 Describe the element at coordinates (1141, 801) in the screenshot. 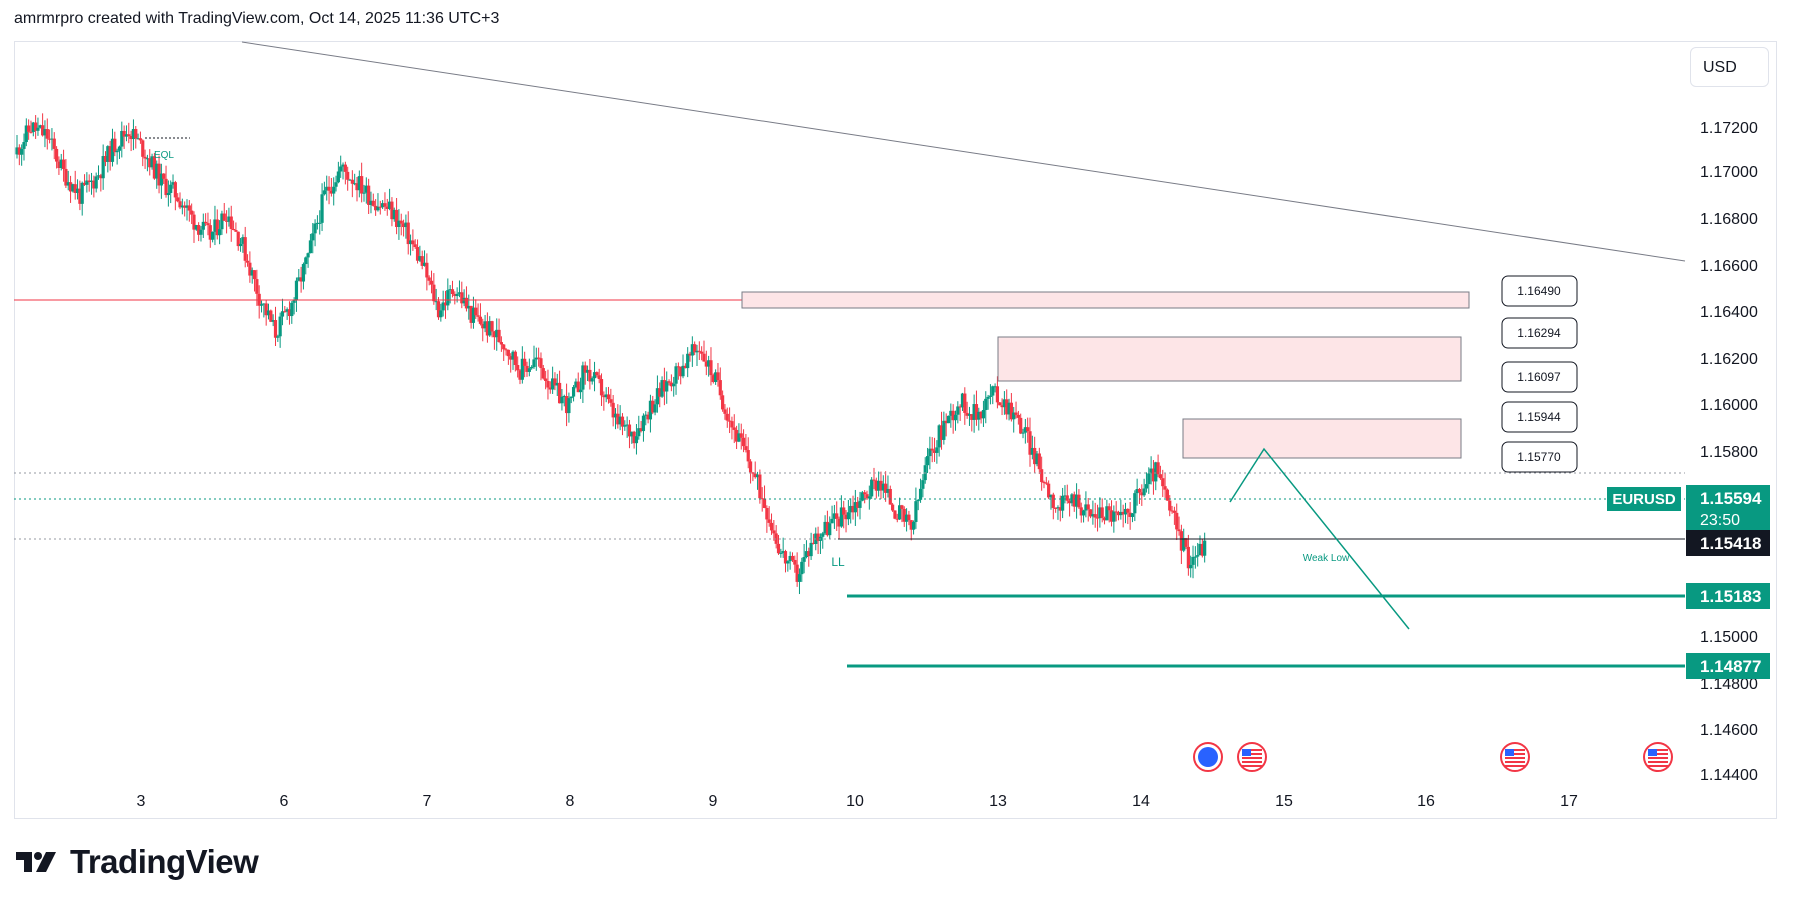

I see `time-tick-label: 14` at that location.